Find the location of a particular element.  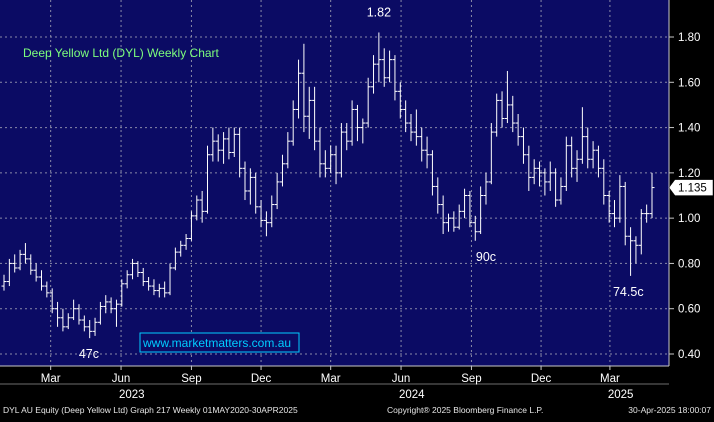

y-tick-label: 1.40 is located at coordinates (689, 129).